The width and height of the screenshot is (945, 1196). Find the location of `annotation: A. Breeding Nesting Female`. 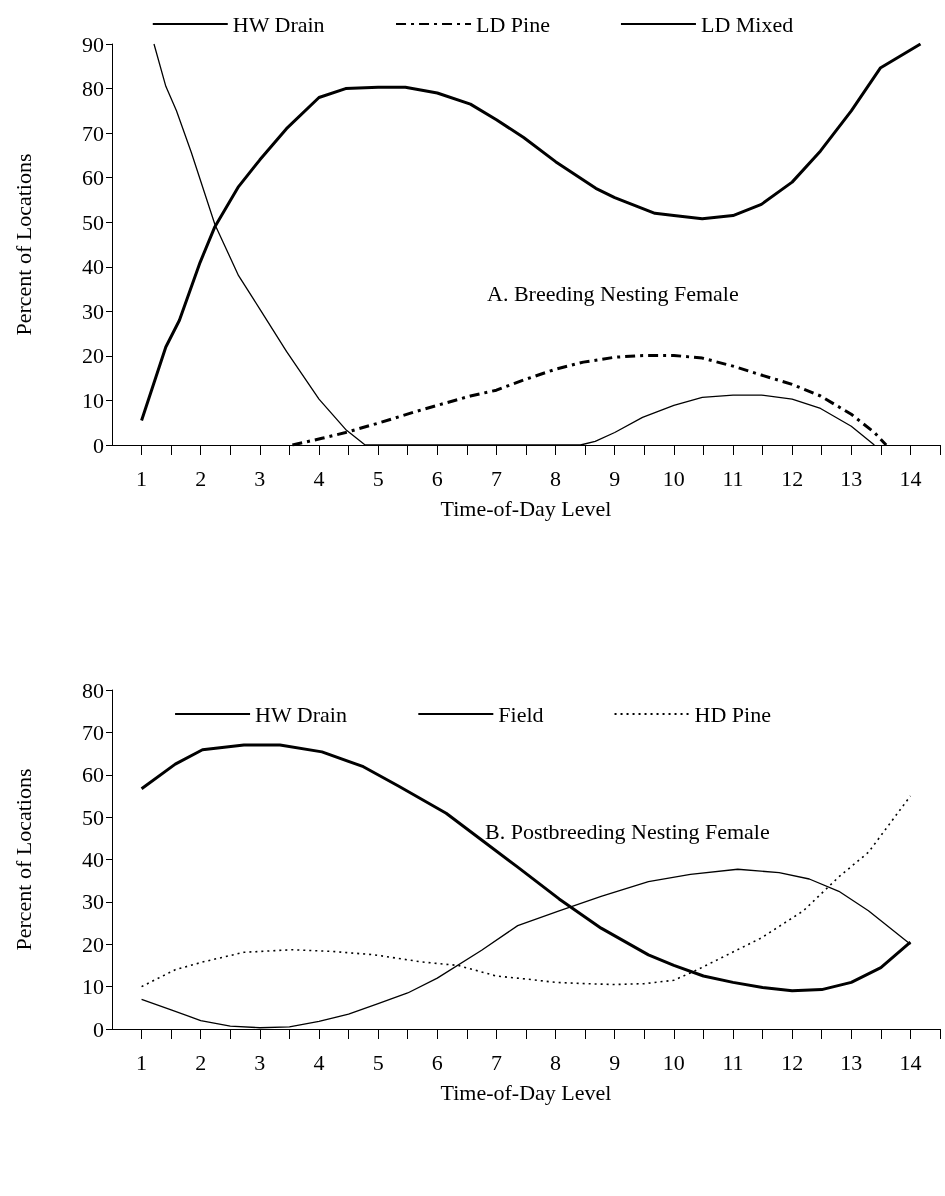

annotation: A. Breeding Nesting Female is located at coordinates (613, 293).